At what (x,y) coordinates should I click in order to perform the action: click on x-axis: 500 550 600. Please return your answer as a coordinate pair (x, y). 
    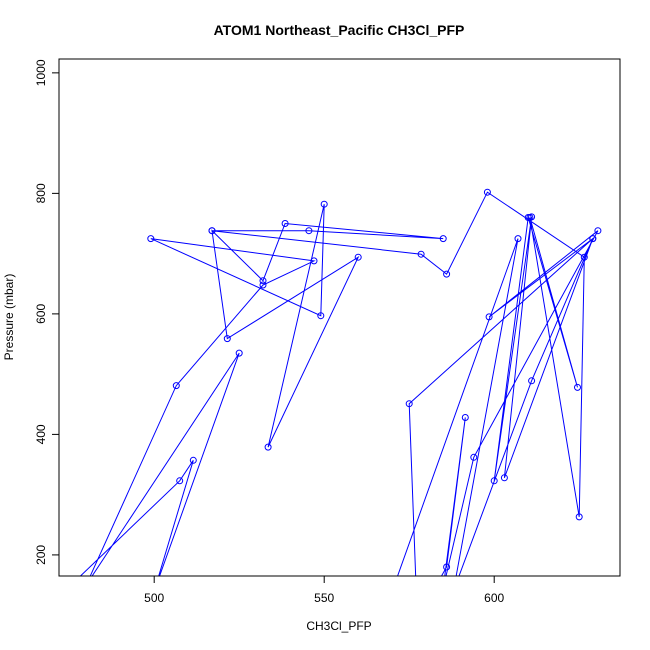
    Looking at the image, I should click on (324, 590).